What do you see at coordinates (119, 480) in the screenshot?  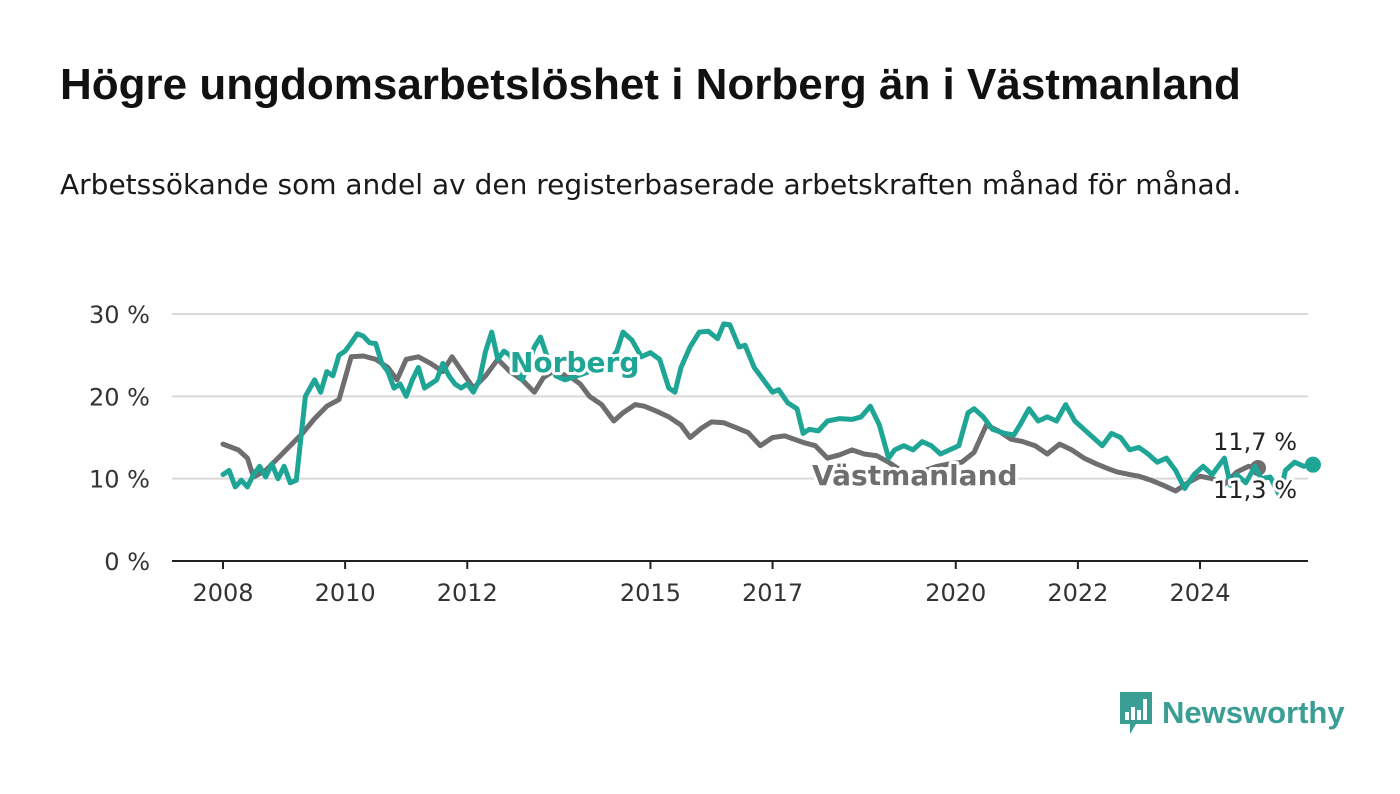 I see `y-tick-label: 10 %` at bounding box center [119, 480].